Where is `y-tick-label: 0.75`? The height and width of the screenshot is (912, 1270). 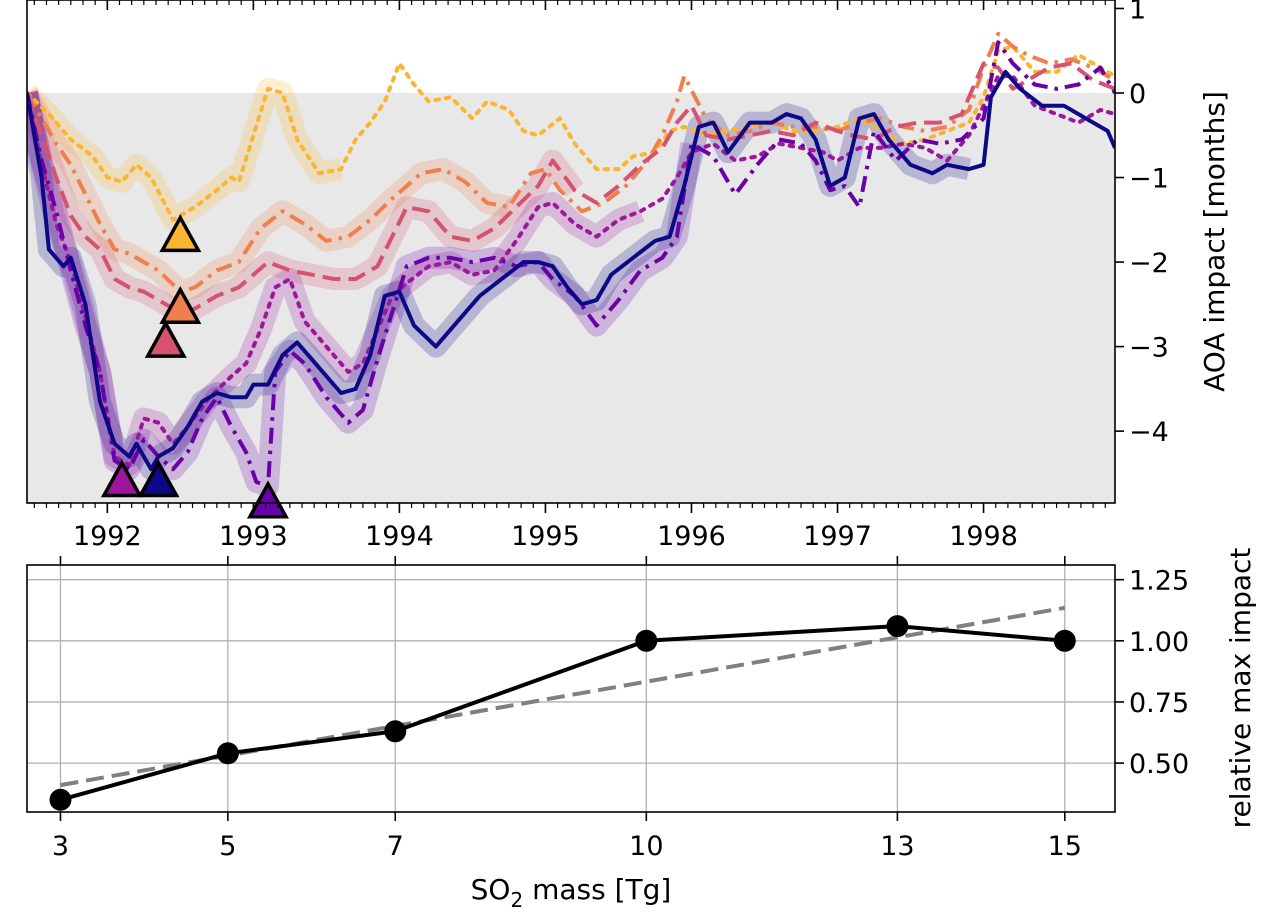 y-tick-label: 0.75 is located at coordinates (1159, 703).